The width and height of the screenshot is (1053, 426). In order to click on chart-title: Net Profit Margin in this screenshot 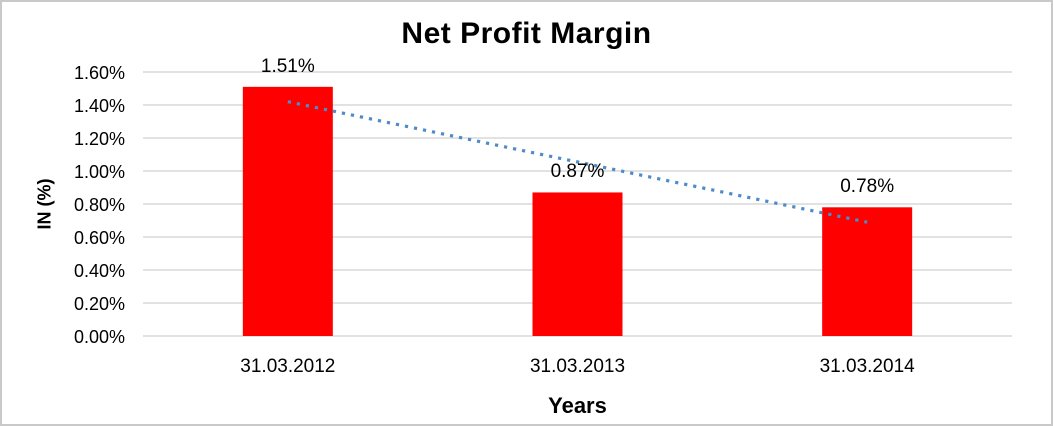, I will do `click(526, 33)`.